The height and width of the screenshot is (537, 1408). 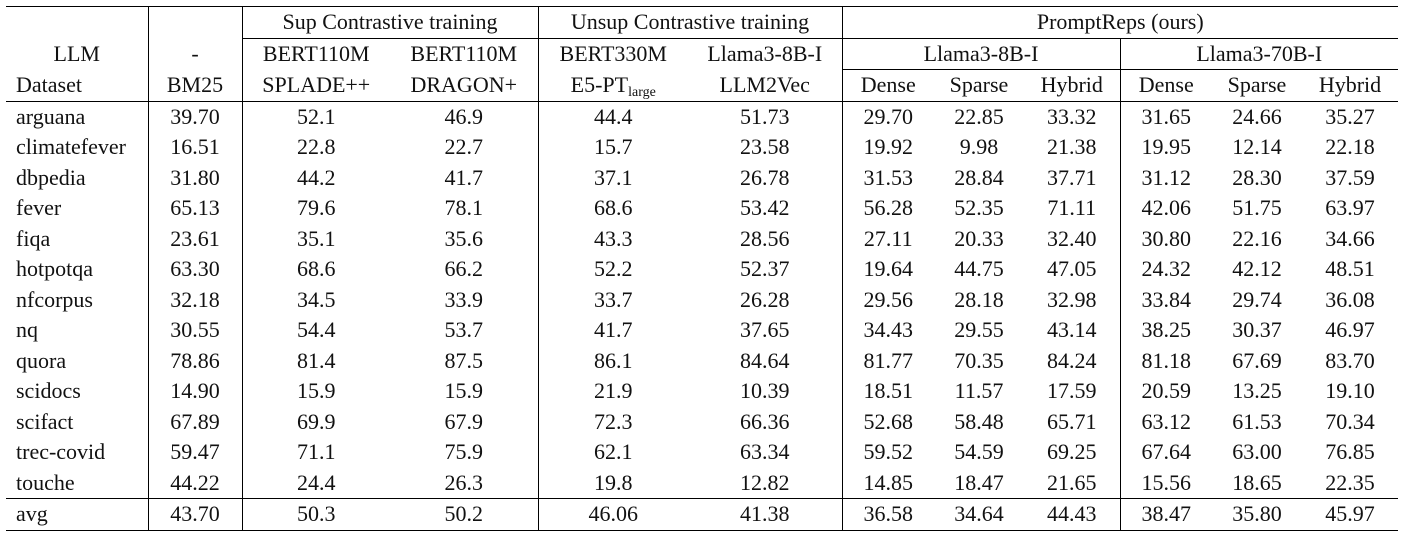 I want to click on method-llm2vec: LLM2Vec, so click(x=765, y=85).